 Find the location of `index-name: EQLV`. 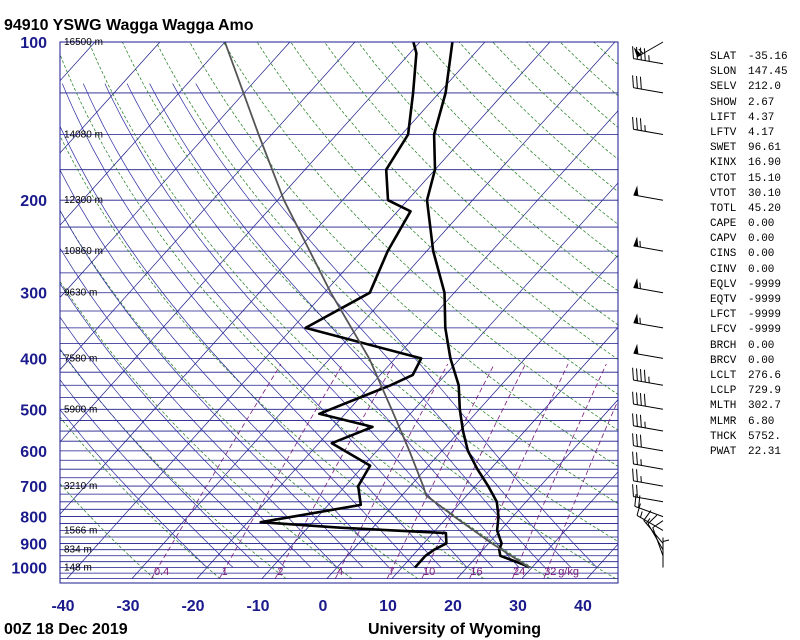

index-name: EQLV is located at coordinates (723, 284).